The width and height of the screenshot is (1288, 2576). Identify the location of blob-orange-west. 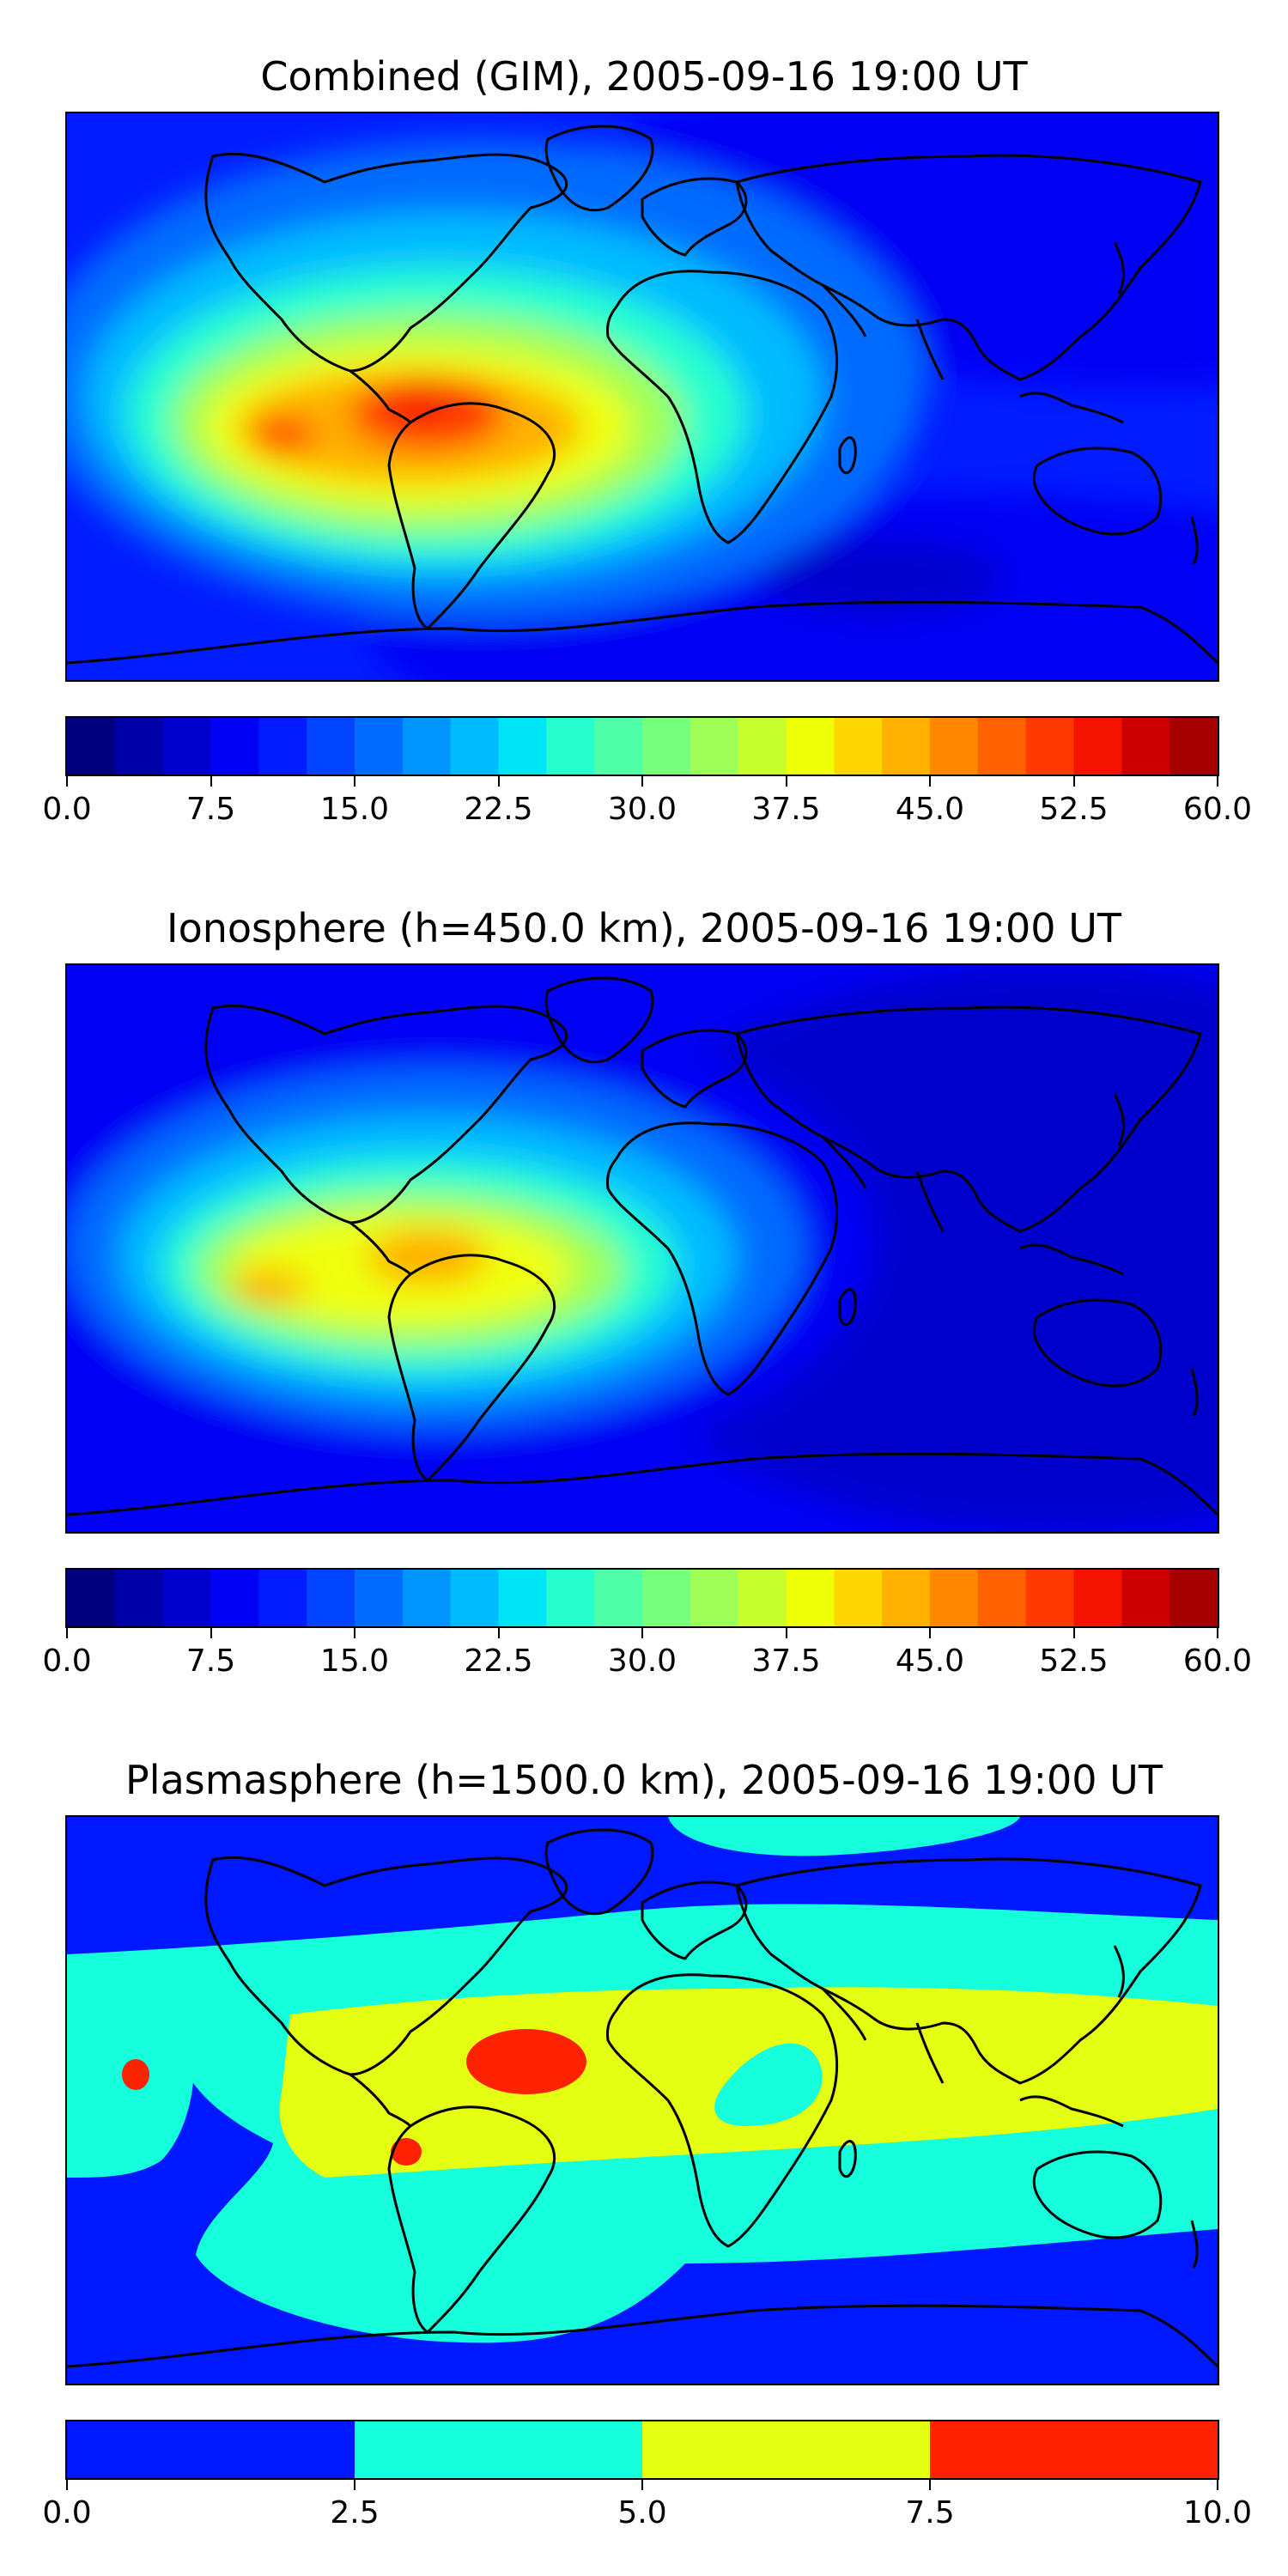
(269, 1287).